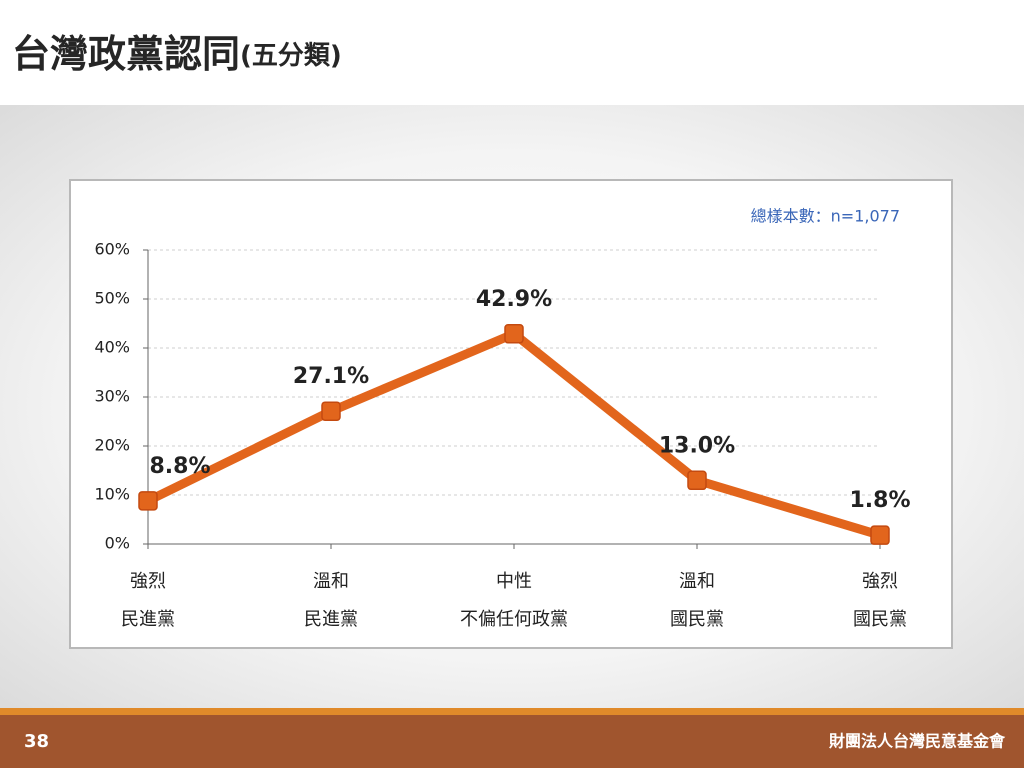 This screenshot has height=772, width=1024. I want to click on x-tick-label: 中性, so click(514, 581).